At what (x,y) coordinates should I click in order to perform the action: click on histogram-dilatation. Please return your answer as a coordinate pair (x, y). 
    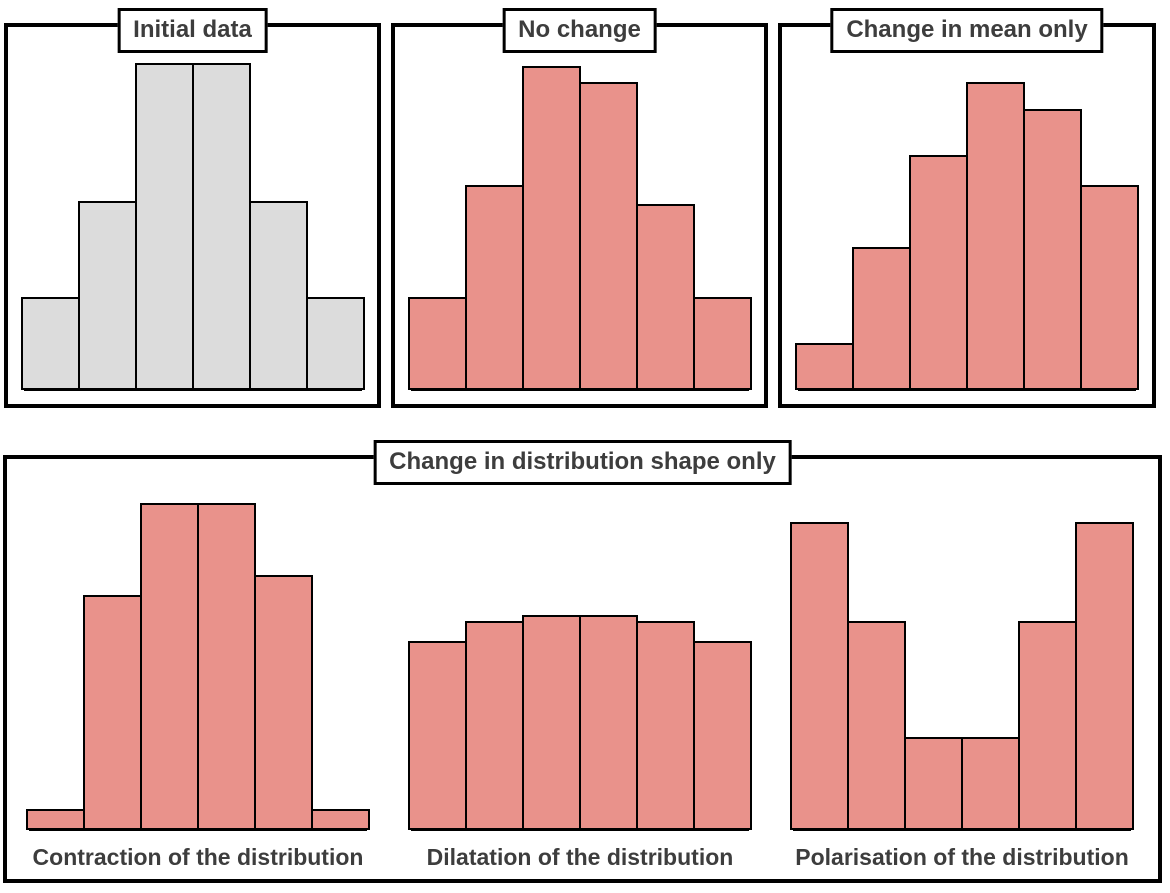
    Looking at the image, I should click on (580, 665).